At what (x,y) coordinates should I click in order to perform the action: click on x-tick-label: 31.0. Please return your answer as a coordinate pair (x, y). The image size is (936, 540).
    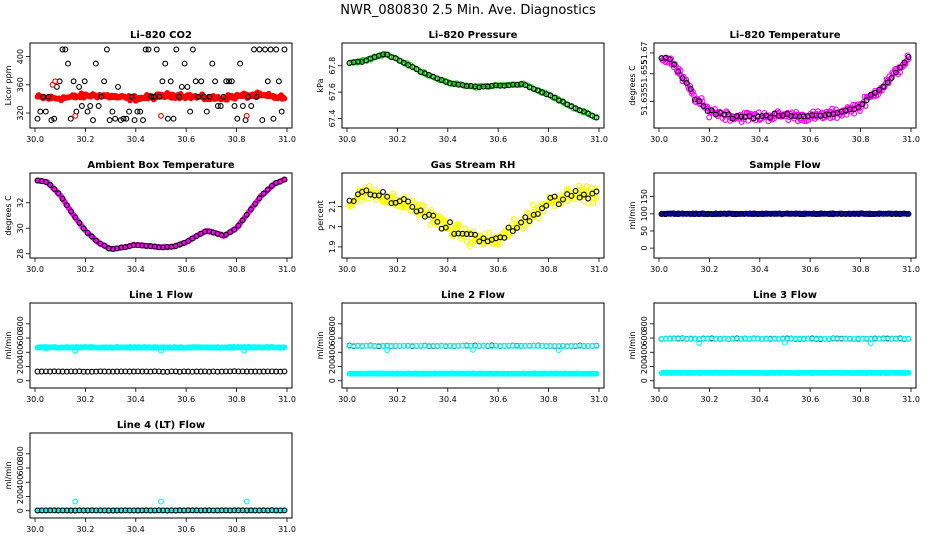
    Looking at the image, I should click on (599, 399).